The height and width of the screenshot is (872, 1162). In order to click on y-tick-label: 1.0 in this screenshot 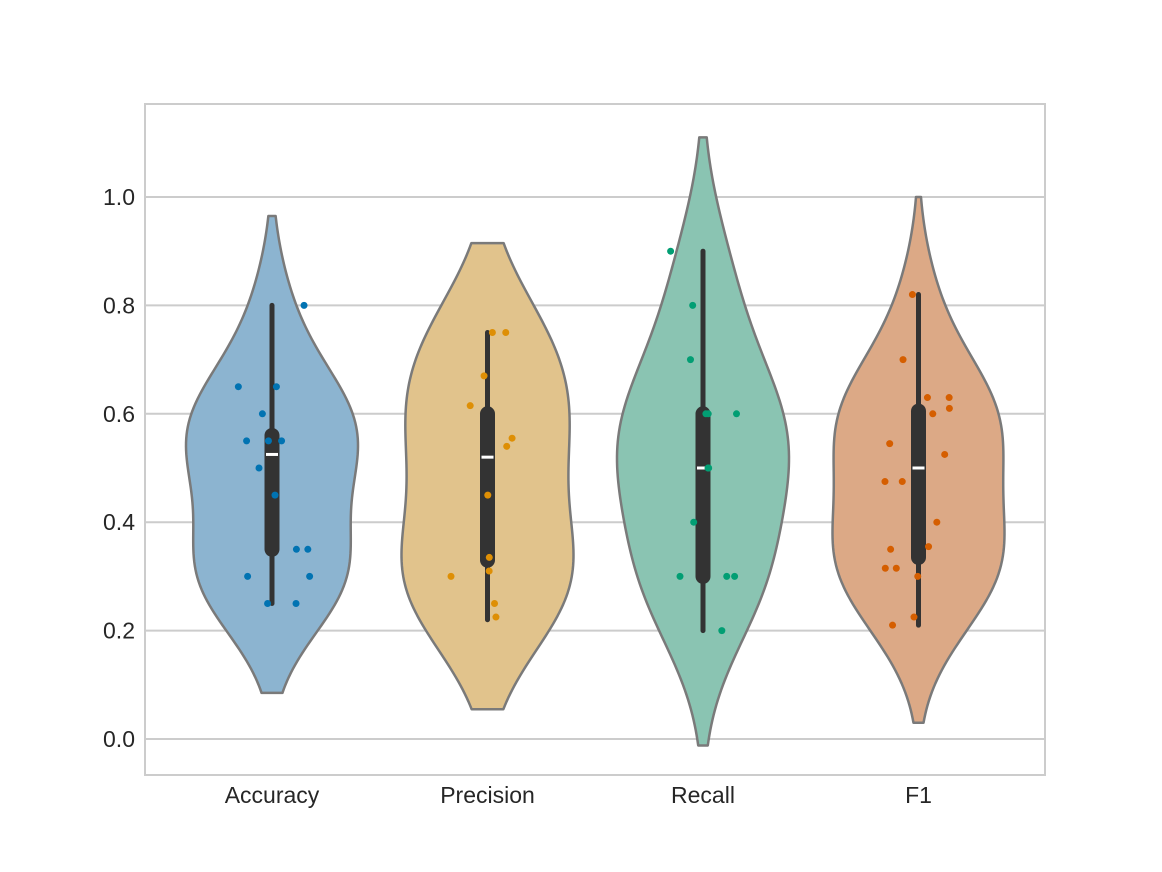, I will do `click(119, 197)`.